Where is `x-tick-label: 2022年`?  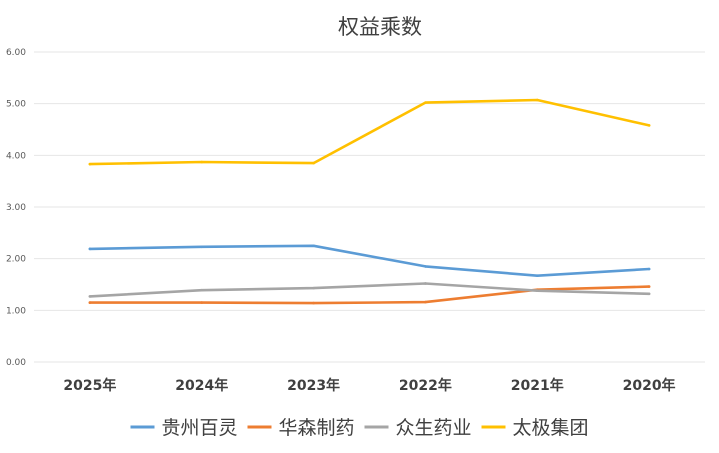
x-tick-label: 2022年 is located at coordinates (425, 385).